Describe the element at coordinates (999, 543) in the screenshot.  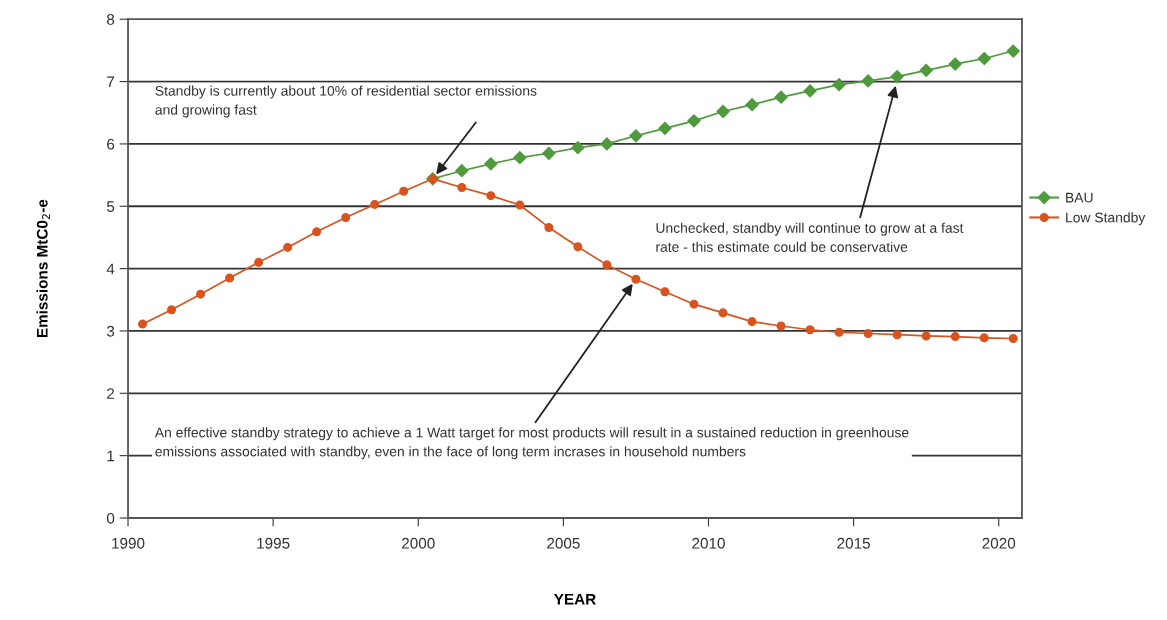
I see `x-tick-label: 2020` at that location.